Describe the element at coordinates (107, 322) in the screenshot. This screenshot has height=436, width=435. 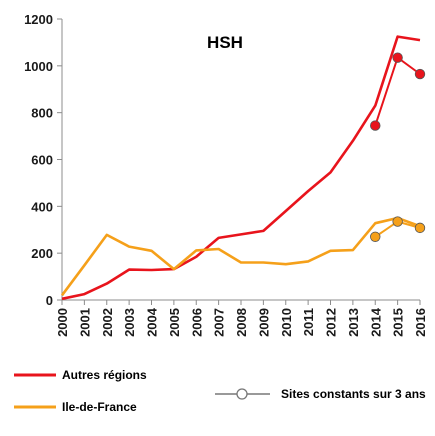
I see `x-tick-label: 2002` at that location.